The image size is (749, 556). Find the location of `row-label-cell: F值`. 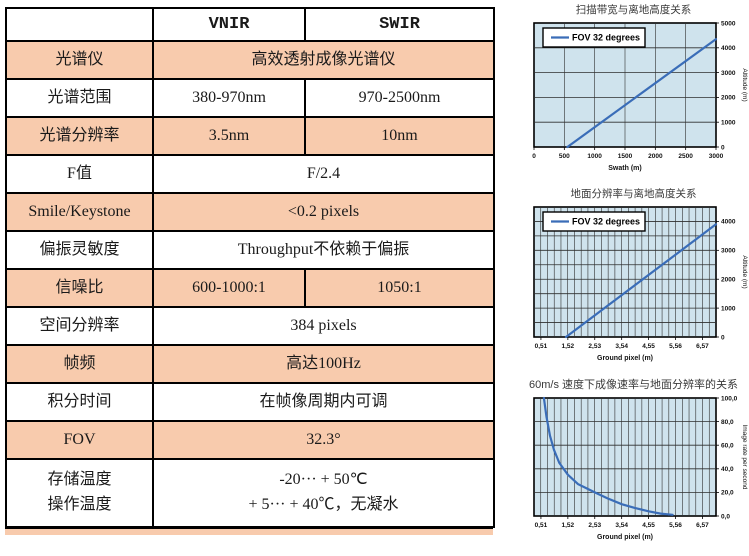

row-label-cell: F值 is located at coordinates (79, 174).